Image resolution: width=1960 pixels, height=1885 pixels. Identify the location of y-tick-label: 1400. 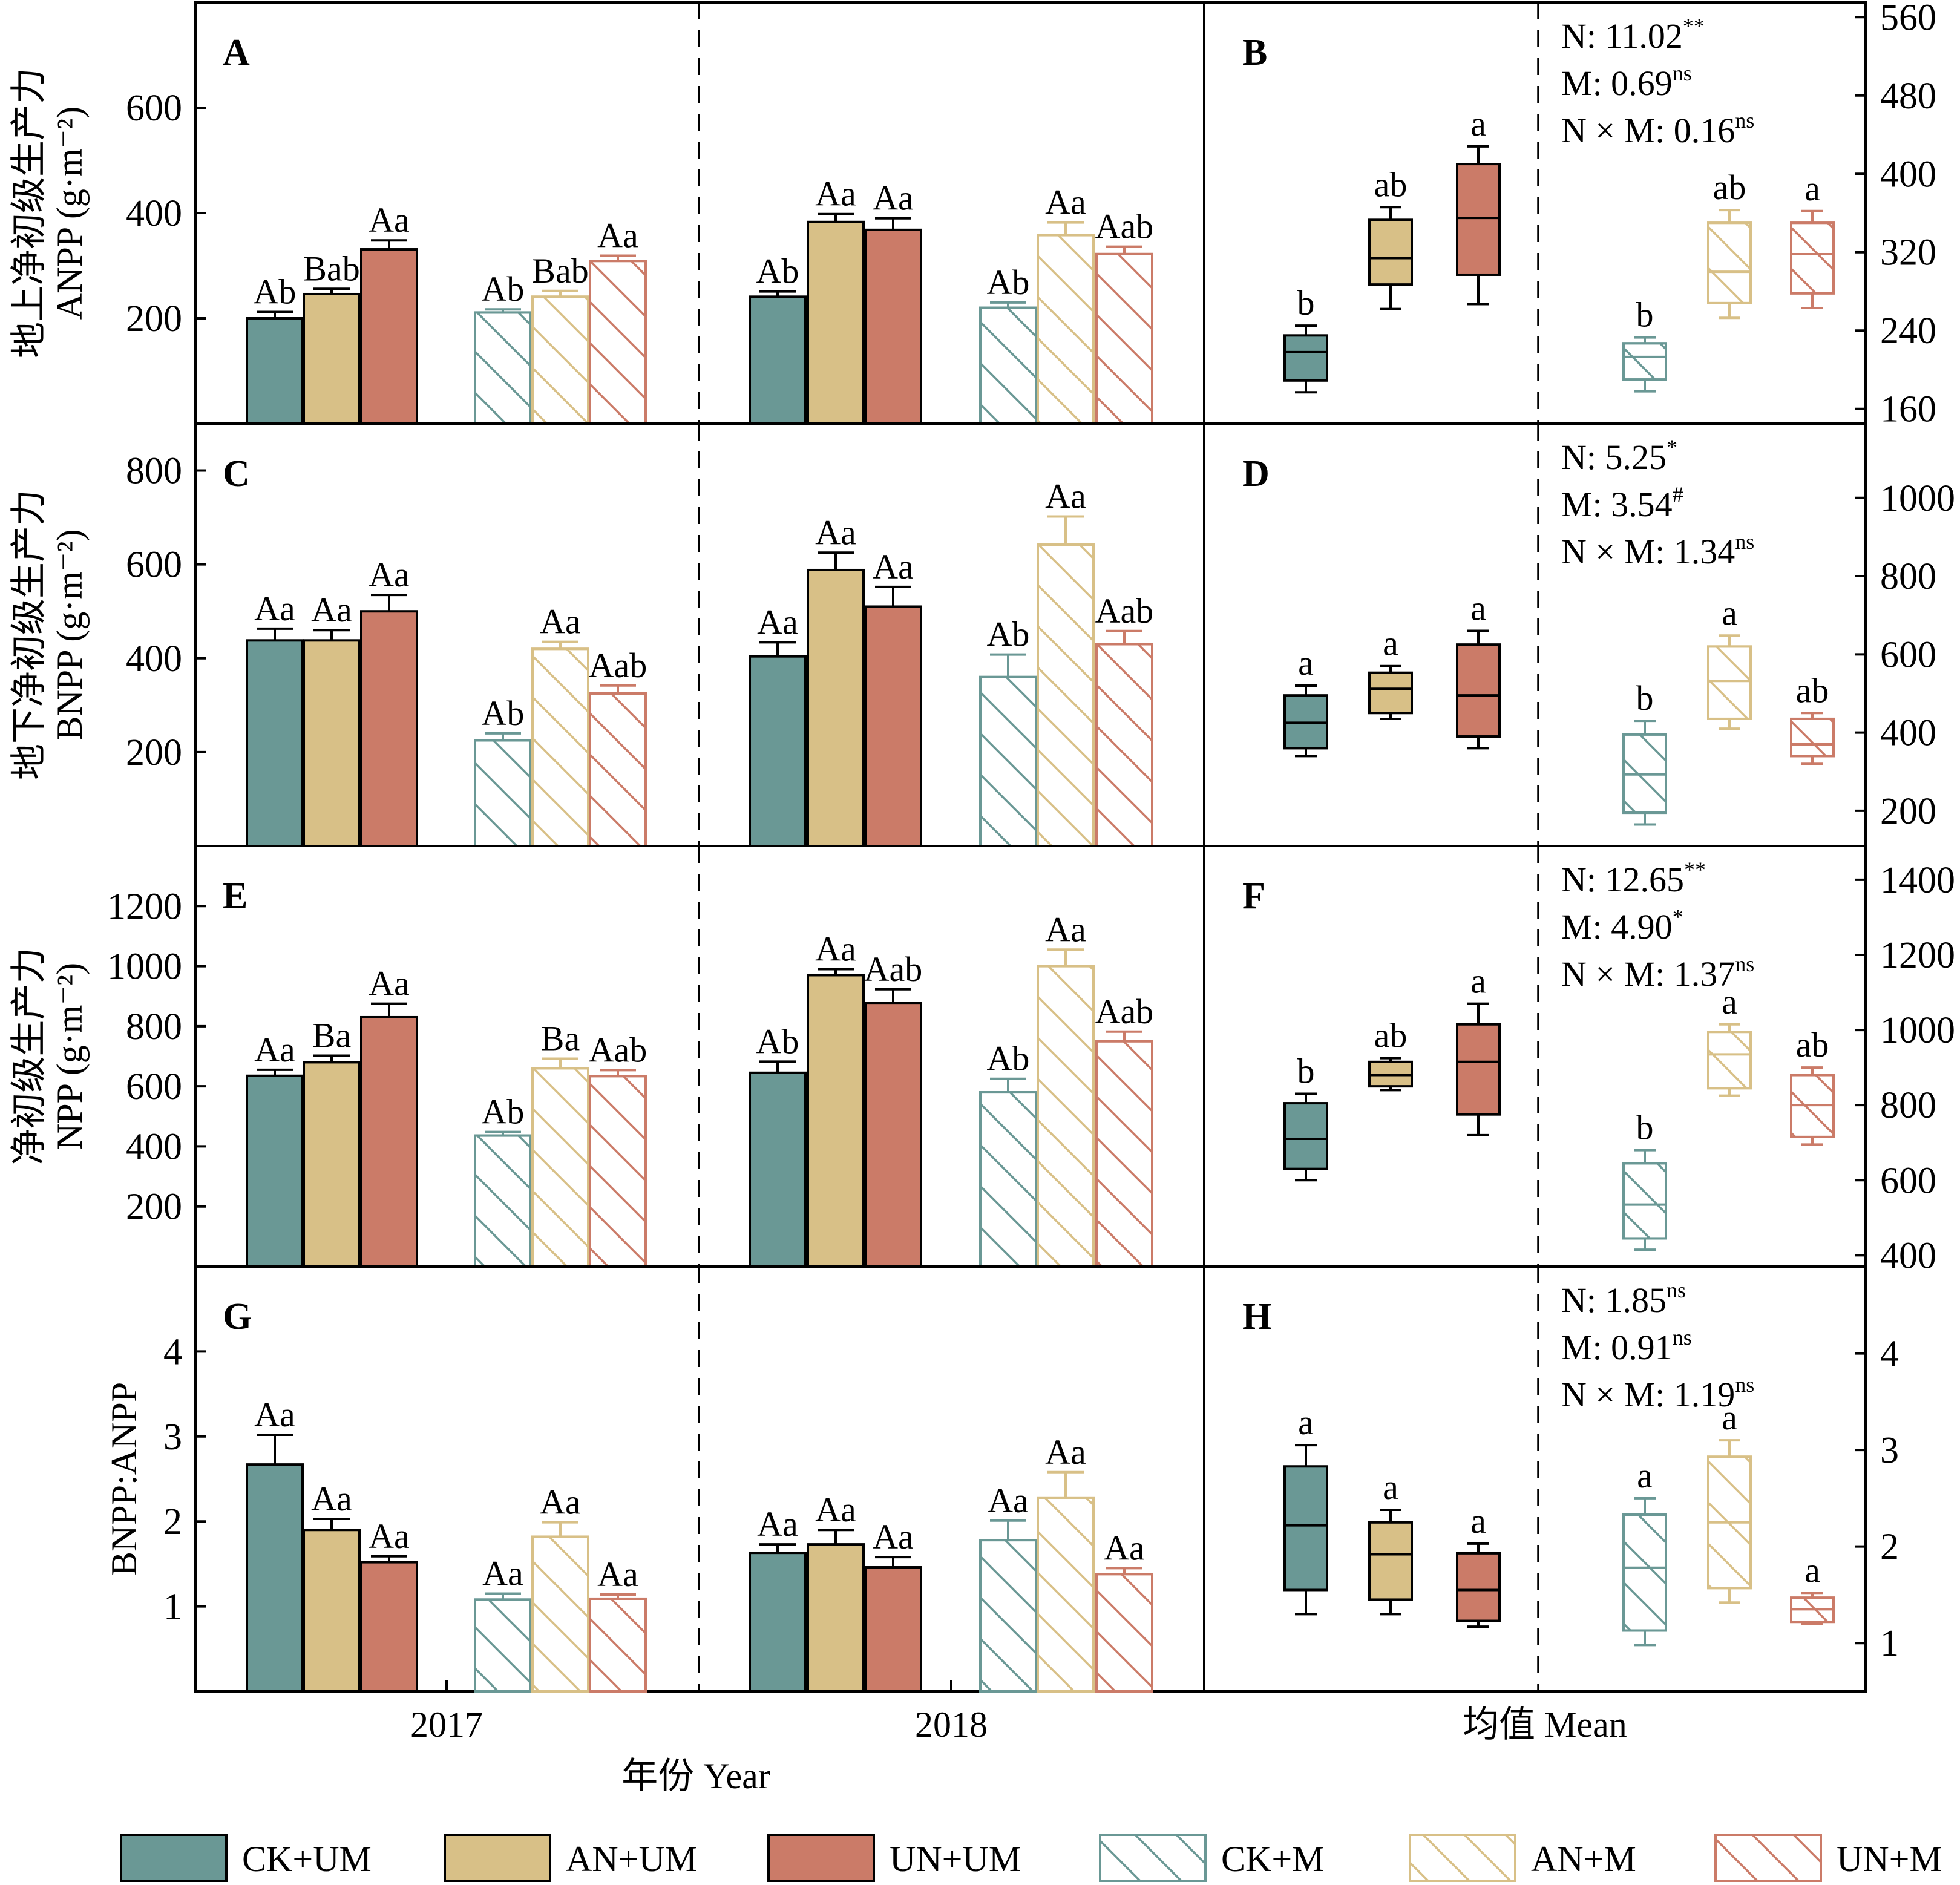
(1917, 881).